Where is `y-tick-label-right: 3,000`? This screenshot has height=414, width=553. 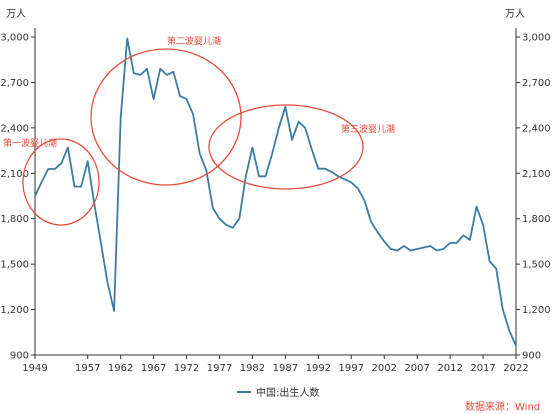
y-tick-label-right: 3,000 is located at coordinates (536, 38).